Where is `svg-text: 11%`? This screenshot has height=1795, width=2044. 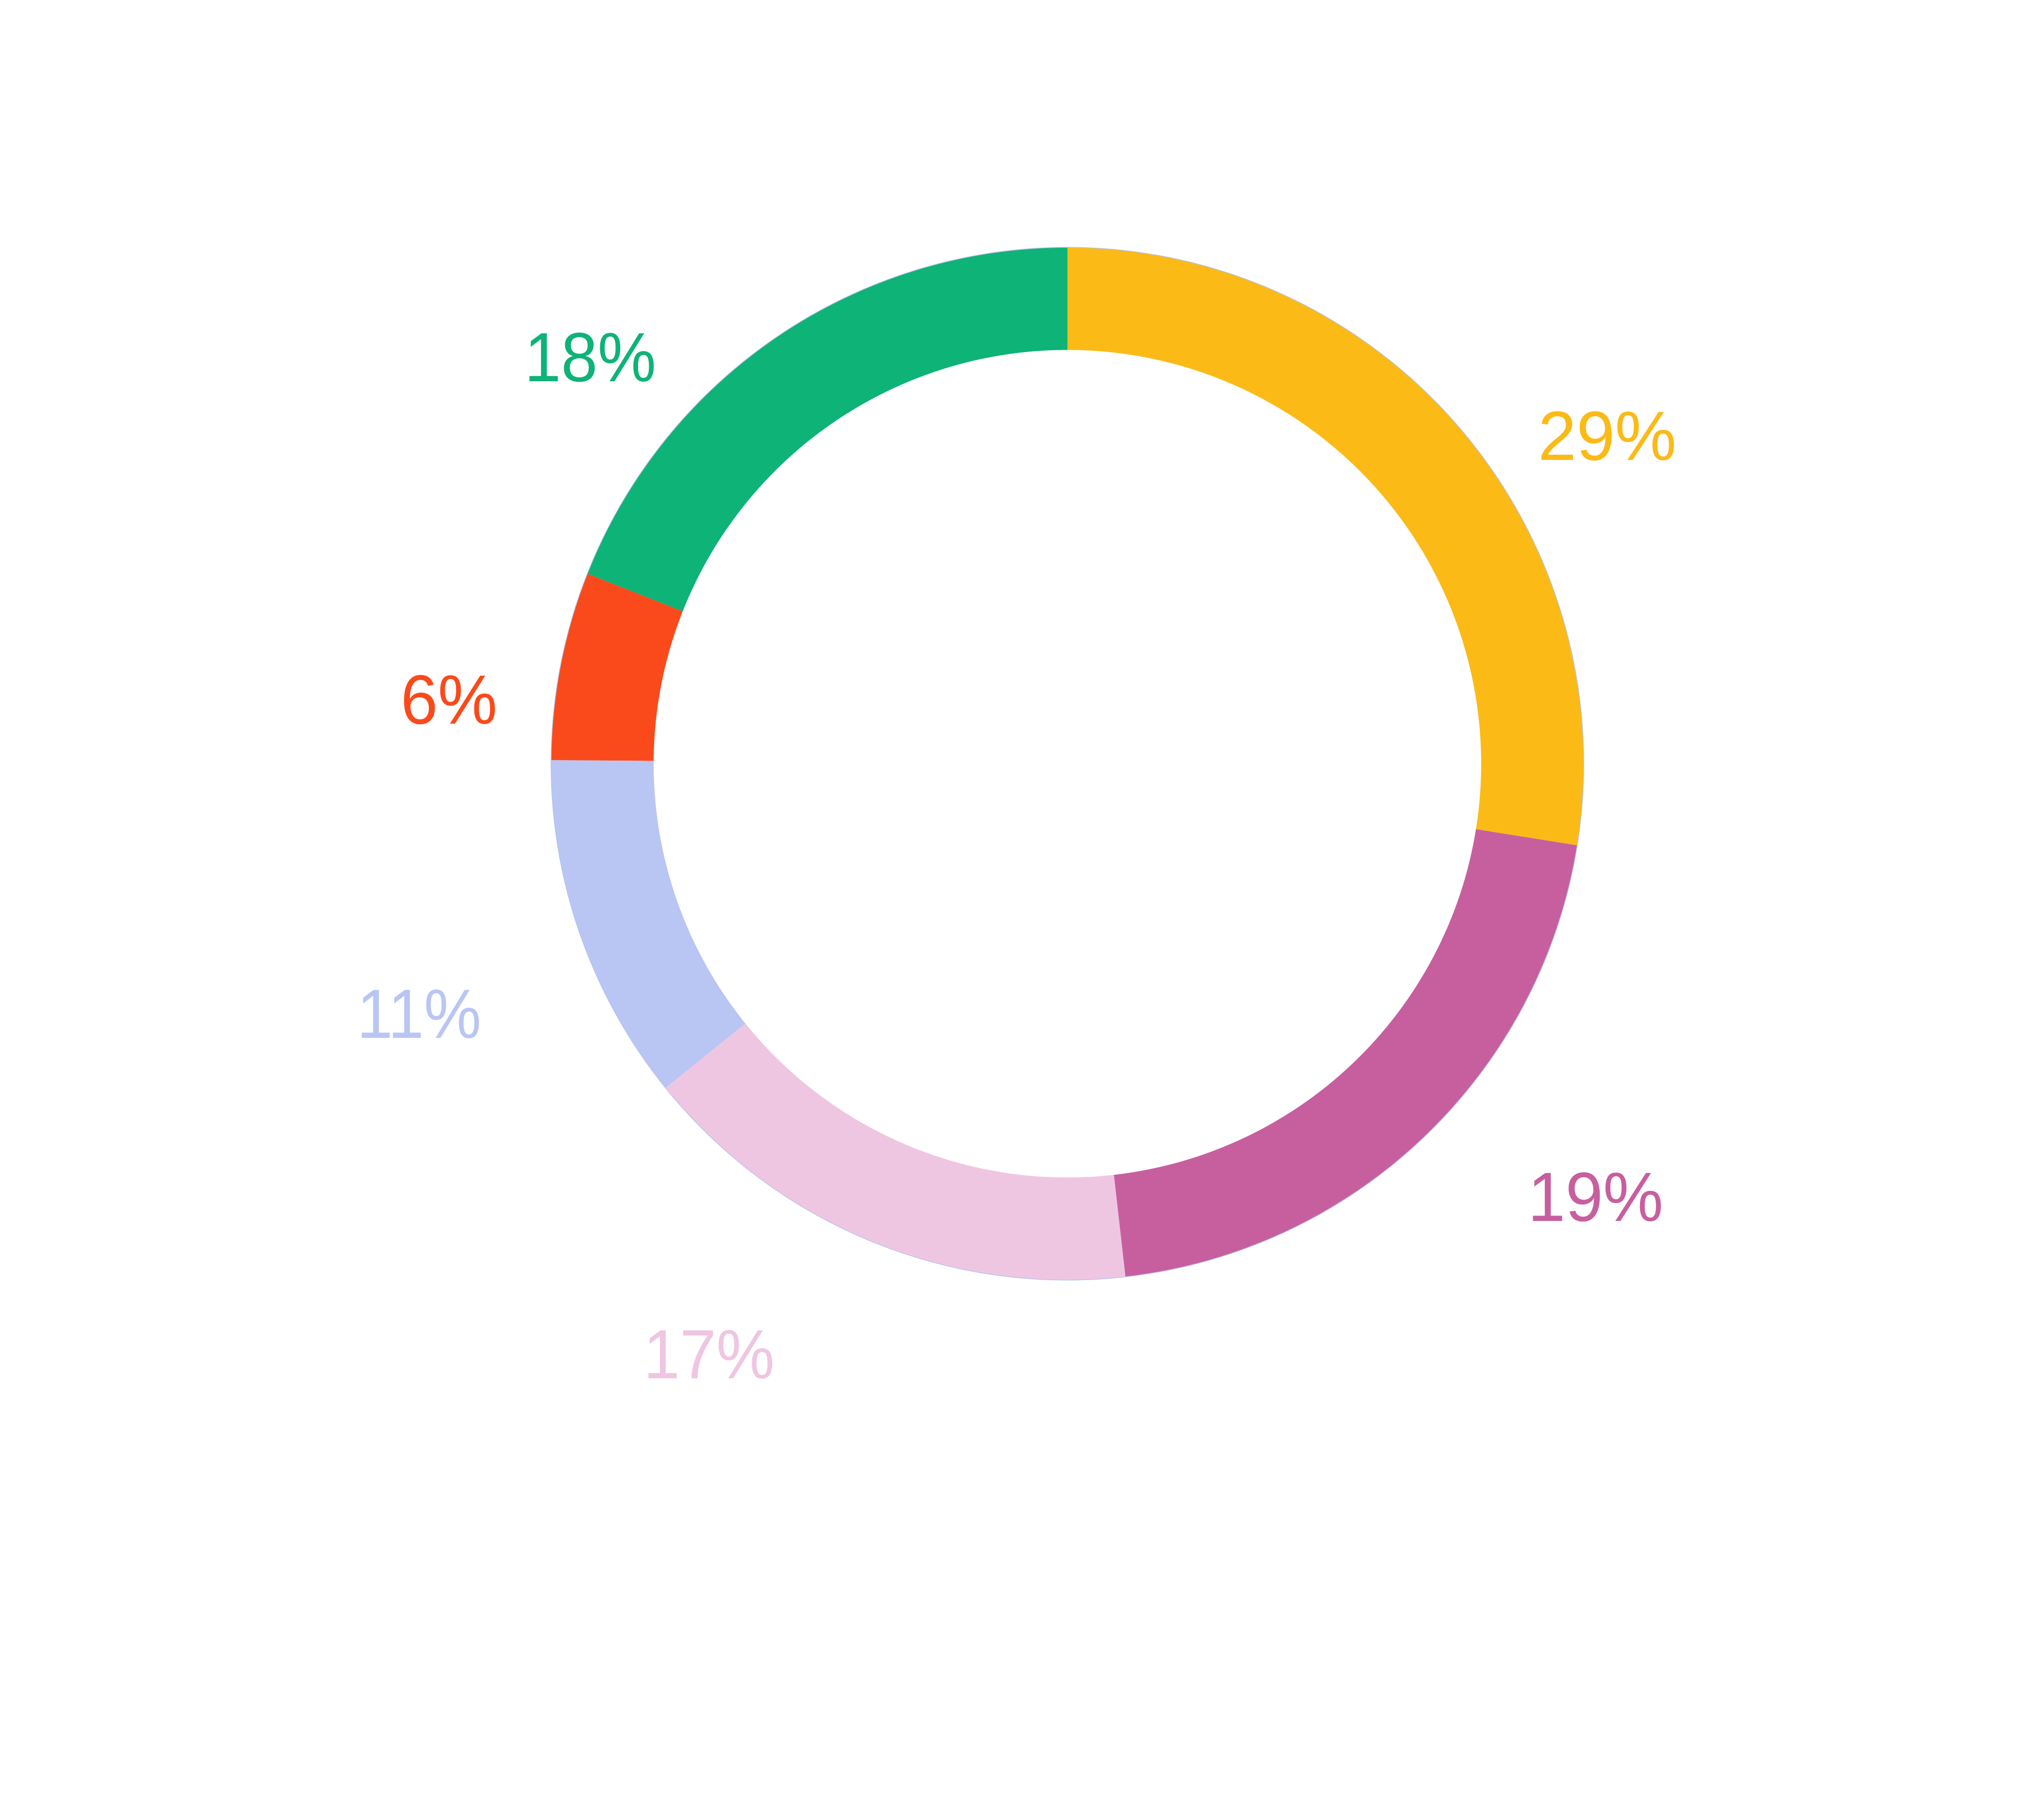 svg-text: 11% is located at coordinates (419, 1014).